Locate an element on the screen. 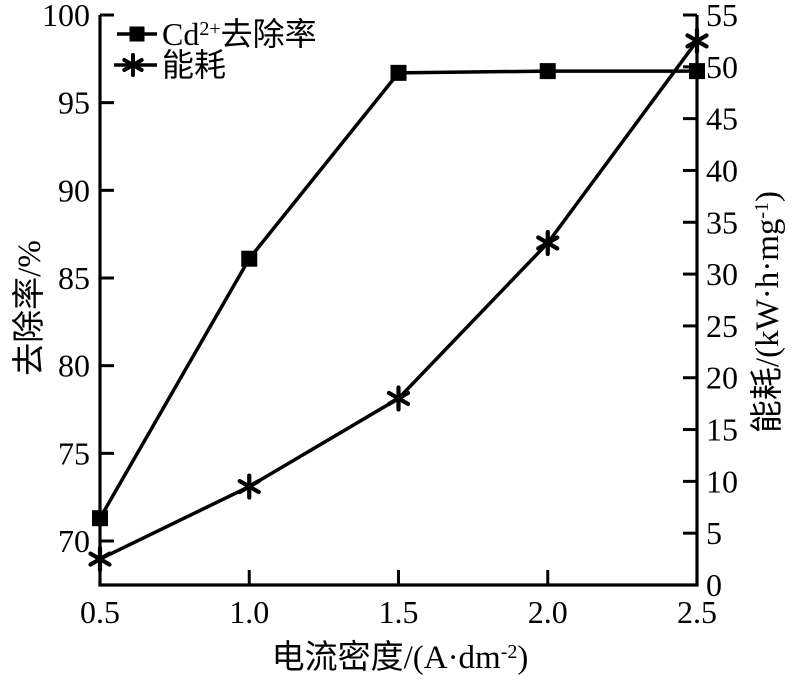 The height and width of the screenshot is (687, 800). legend-square-marker is located at coordinates (137, 34).